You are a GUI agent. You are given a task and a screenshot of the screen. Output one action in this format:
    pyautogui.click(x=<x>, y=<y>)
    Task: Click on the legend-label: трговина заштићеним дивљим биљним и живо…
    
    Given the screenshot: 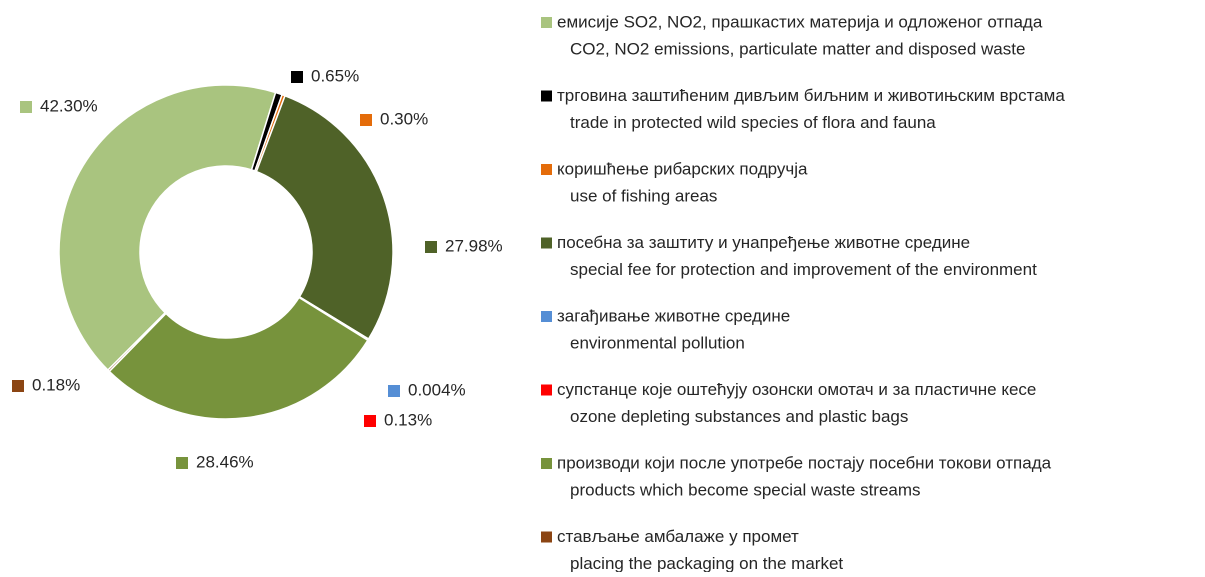 What is the action you would take?
    pyautogui.click(x=811, y=95)
    